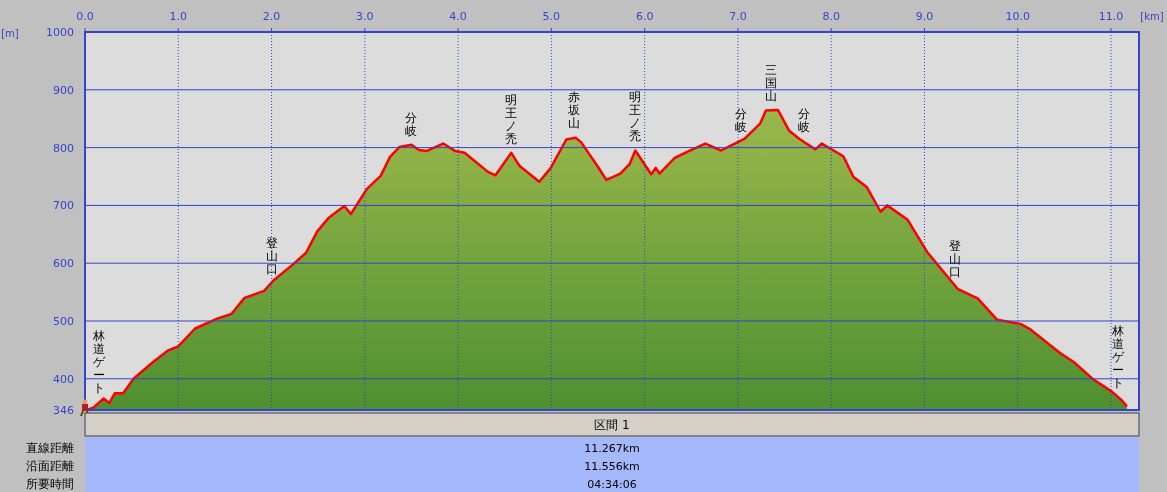  I want to click on x-tick-label: 7.0, so click(738, 16).